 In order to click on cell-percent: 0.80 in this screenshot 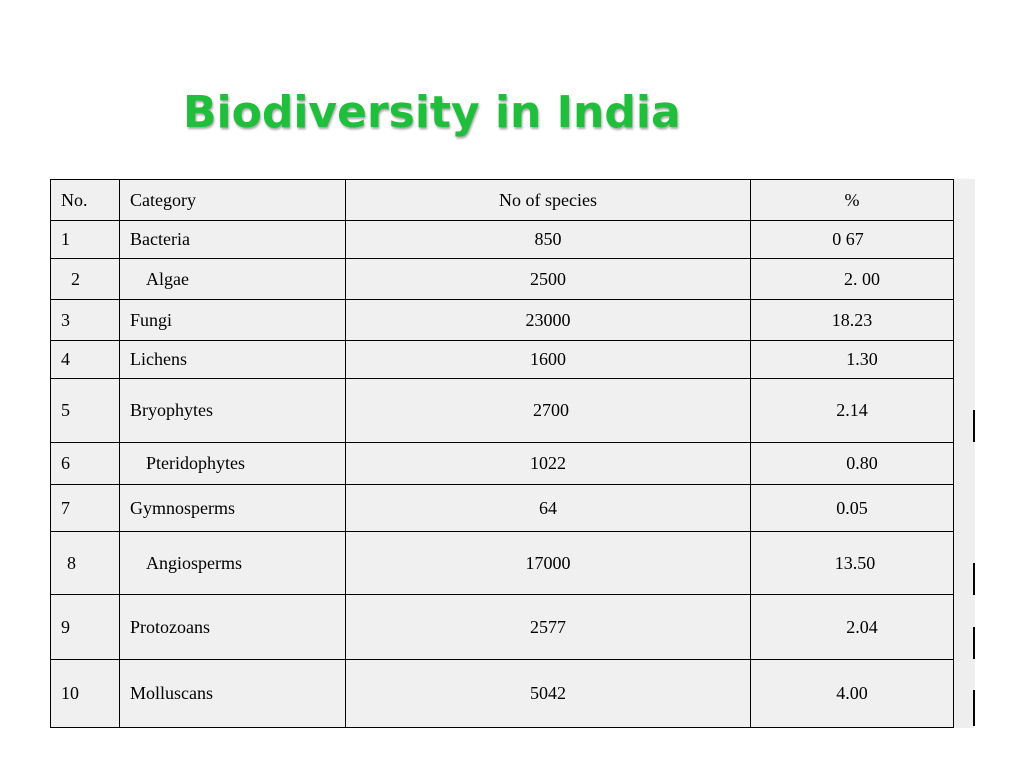, I will do `click(852, 463)`.